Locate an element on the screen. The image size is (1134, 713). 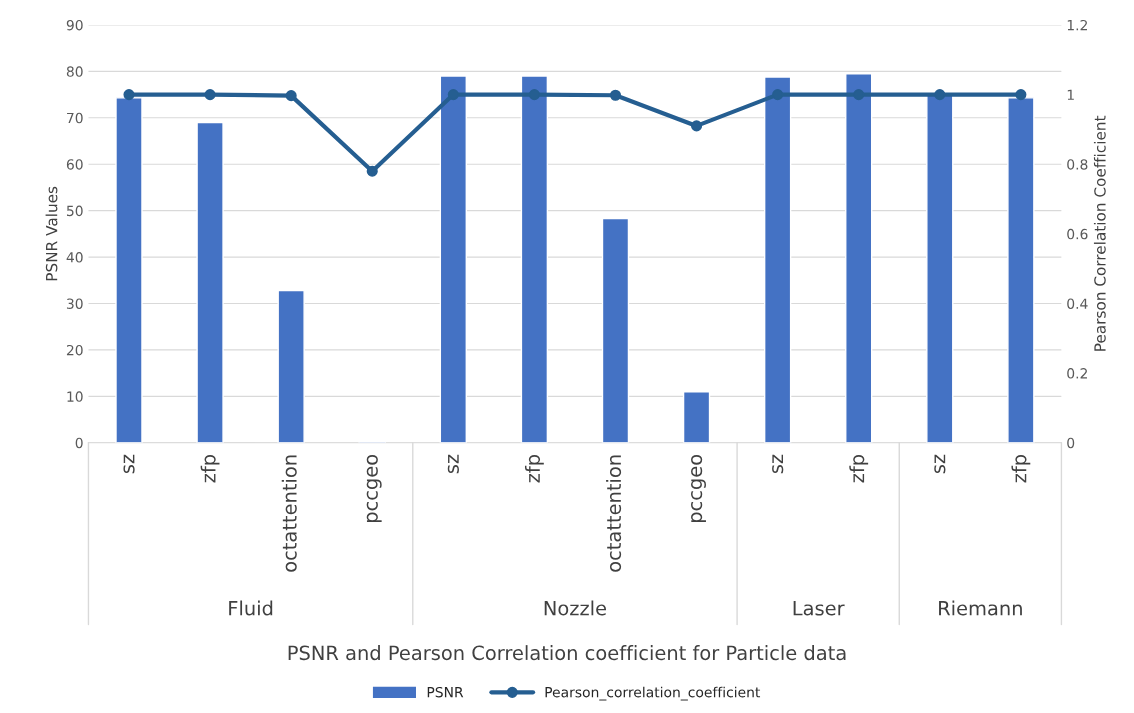
y-tick-label: 20 is located at coordinates (74, 350).